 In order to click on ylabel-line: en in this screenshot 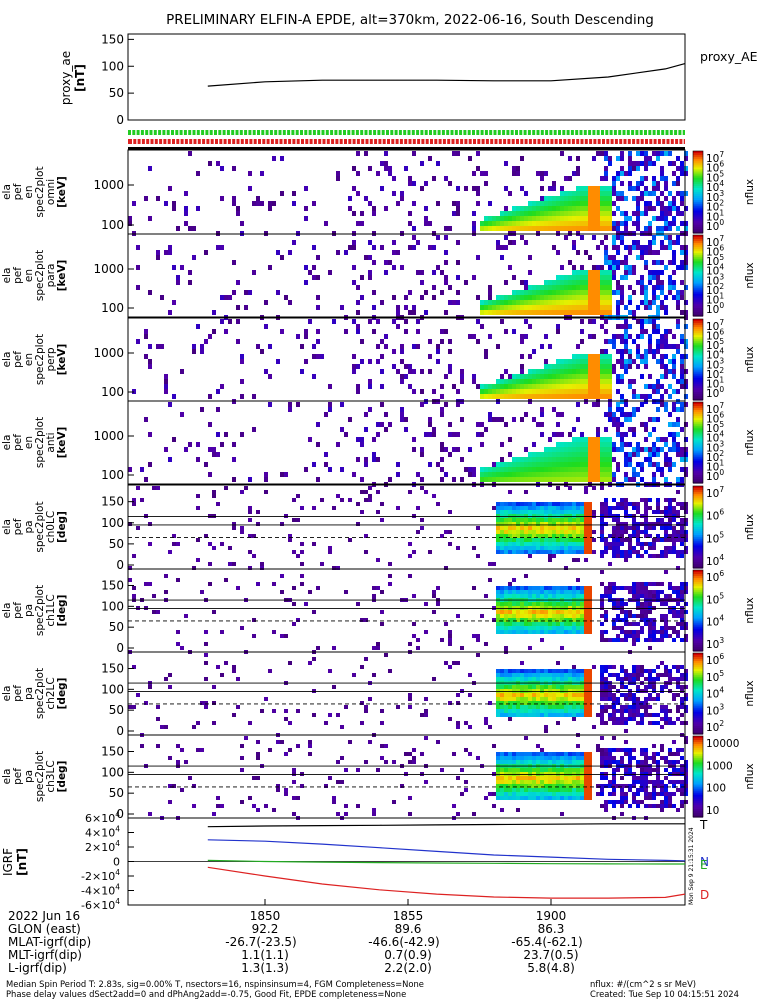, I will do `click(29, 275)`.